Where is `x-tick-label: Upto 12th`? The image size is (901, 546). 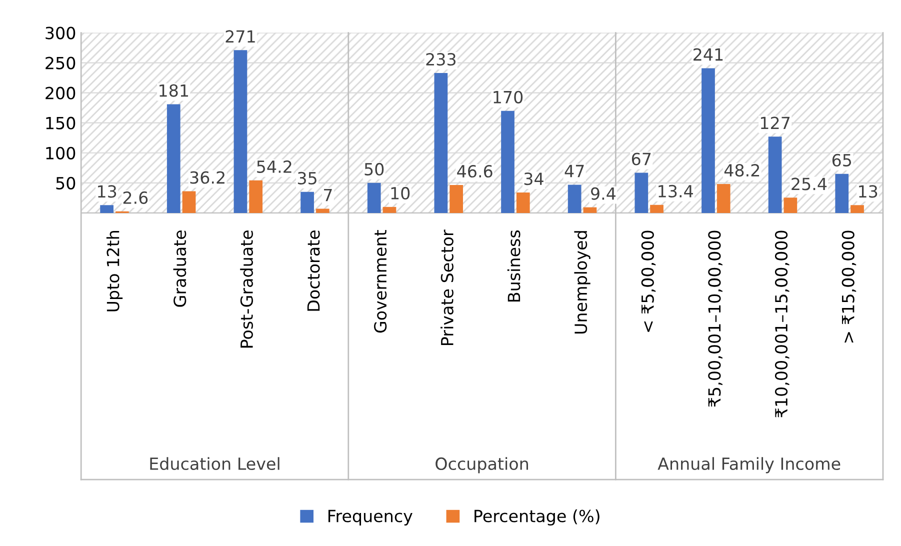
x-tick-label: Upto 12th is located at coordinates (114, 271).